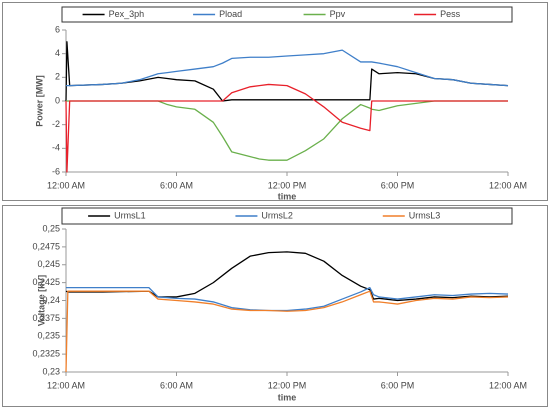 This screenshot has width=550, height=414. I want to click on y-tick-label: 0,25, so click(51, 228).